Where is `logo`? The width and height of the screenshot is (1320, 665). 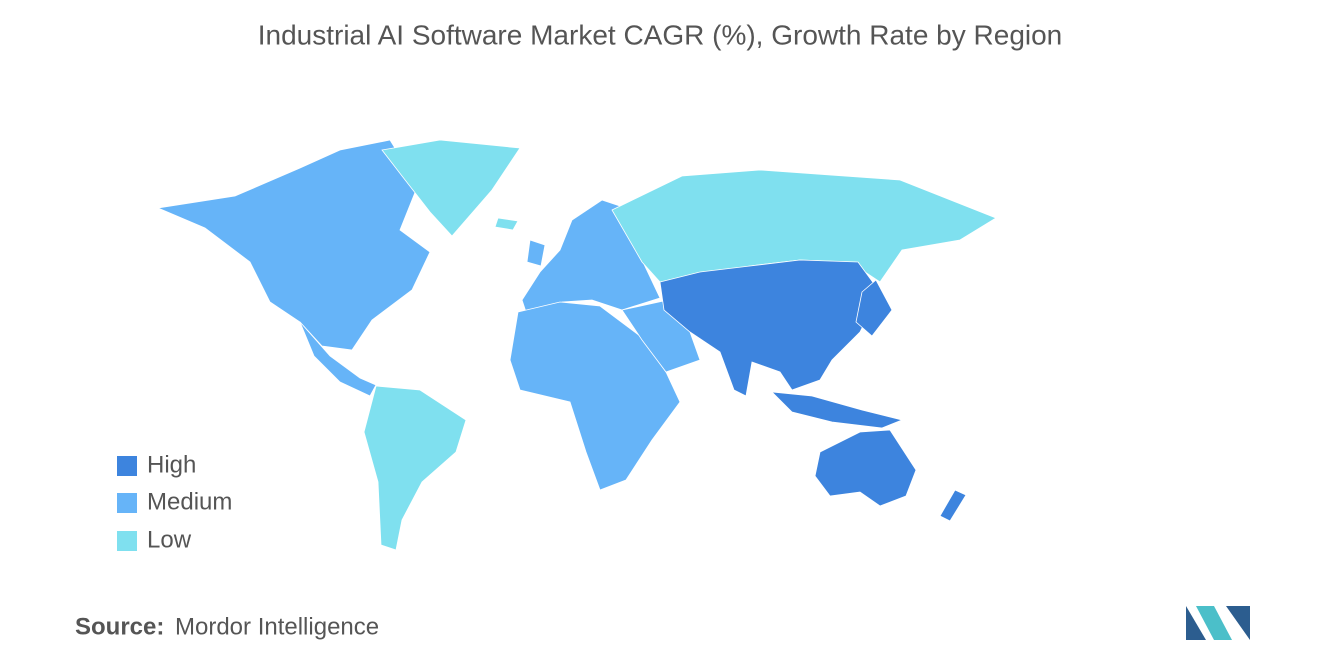
logo is located at coordinates (1218, 623).